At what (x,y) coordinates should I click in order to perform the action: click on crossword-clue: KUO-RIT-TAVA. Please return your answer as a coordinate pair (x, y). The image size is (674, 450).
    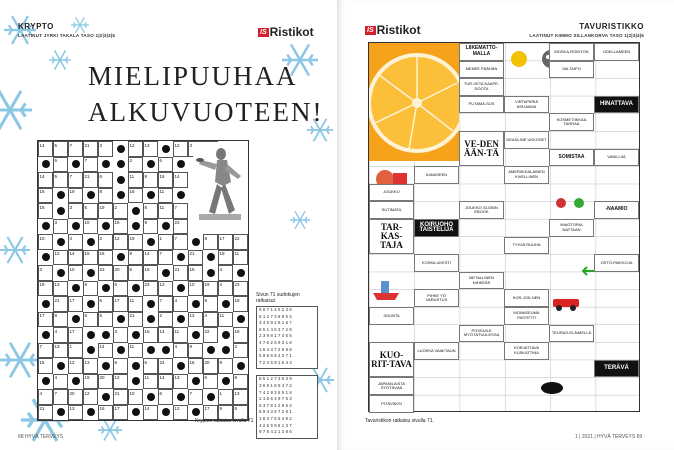
    Looking at the image, I should click on (391, 360).